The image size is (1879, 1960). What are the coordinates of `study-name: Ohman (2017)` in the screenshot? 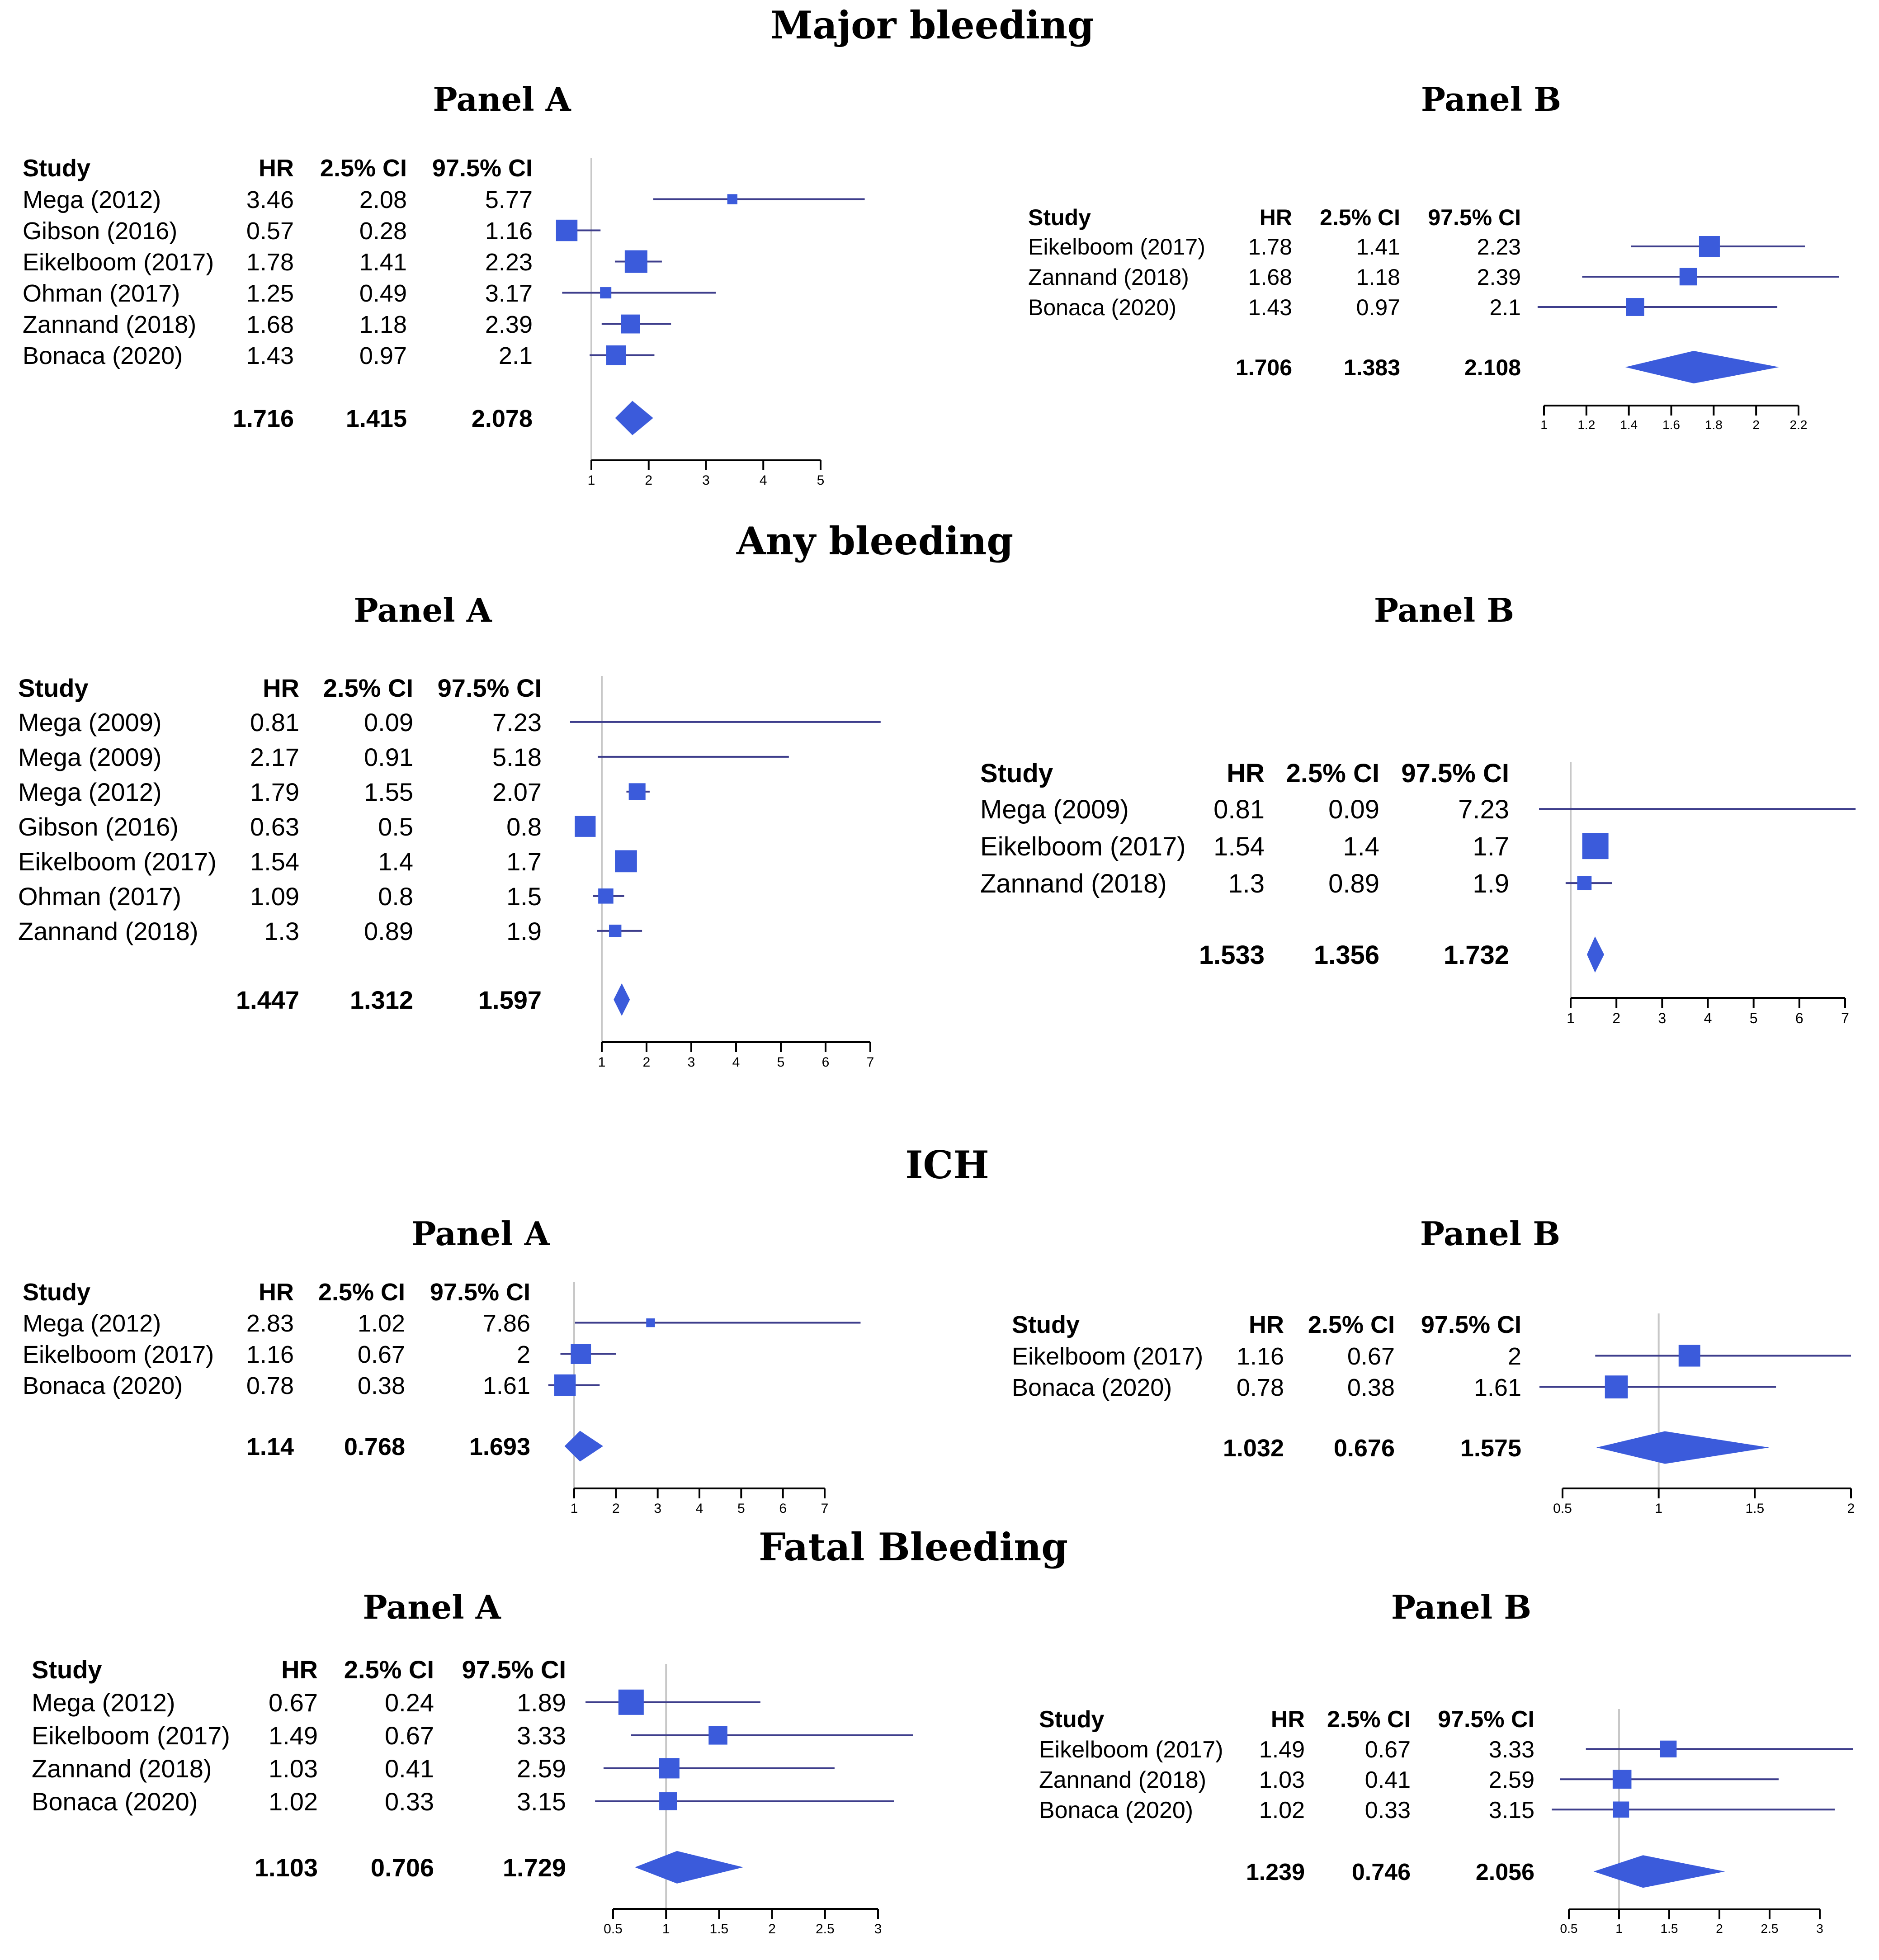 It's located at (99, 896).